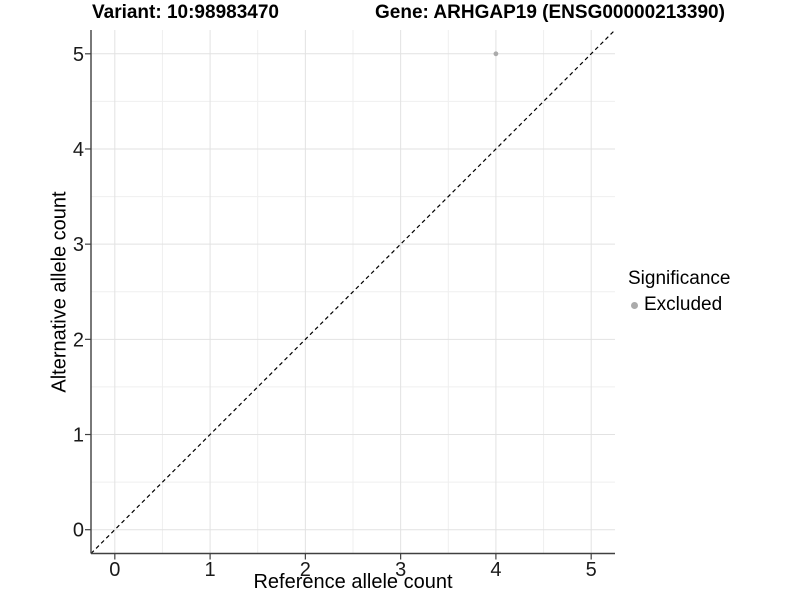 The height and width of the screenshot is (600, 800). I want to click on y-axis-label: Alternative allele count, so click(59, 292).